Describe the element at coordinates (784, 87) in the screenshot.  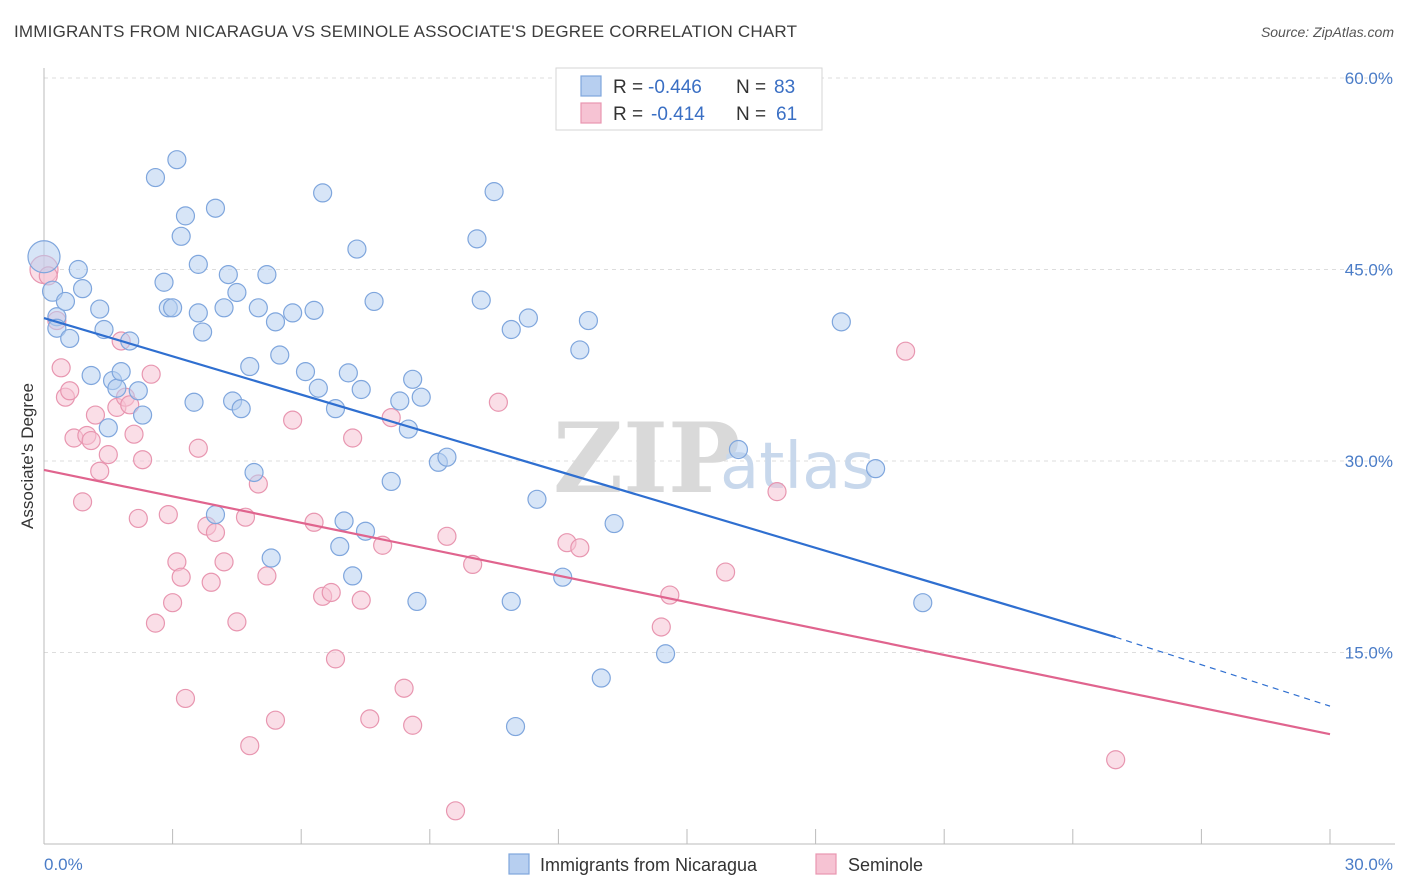
I see `legend-n-value-1: 83` at that location.